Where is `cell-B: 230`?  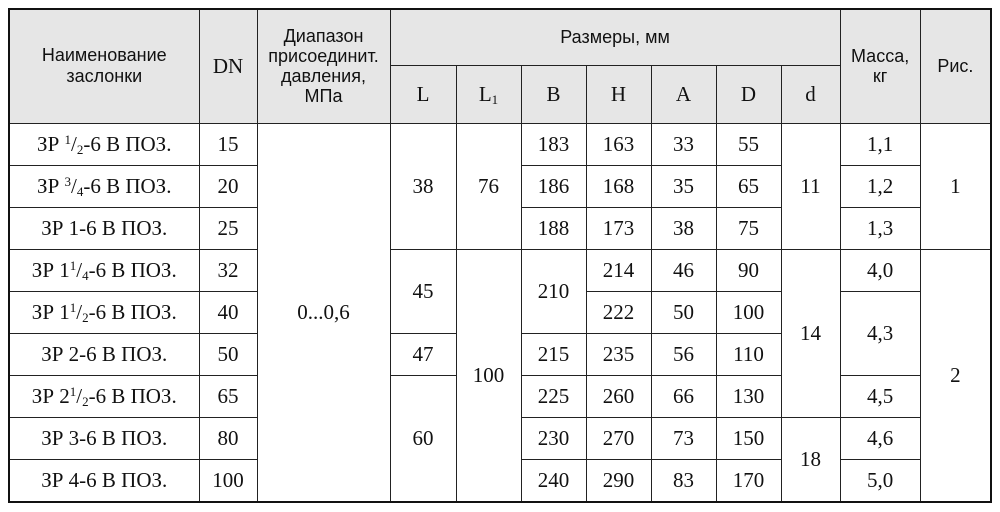 cell-B: 230 is located at coordinates (553, 439).